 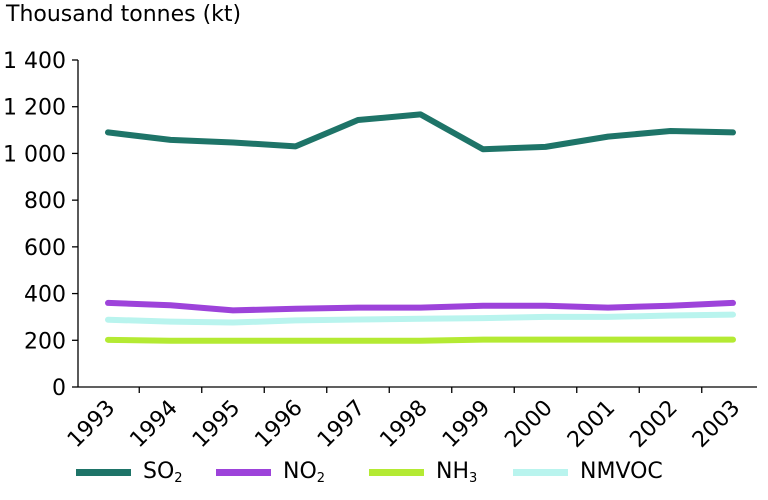 I want to click on legend: SO2 NO2 NH3 NMVOC, so click(x=421, y=472).